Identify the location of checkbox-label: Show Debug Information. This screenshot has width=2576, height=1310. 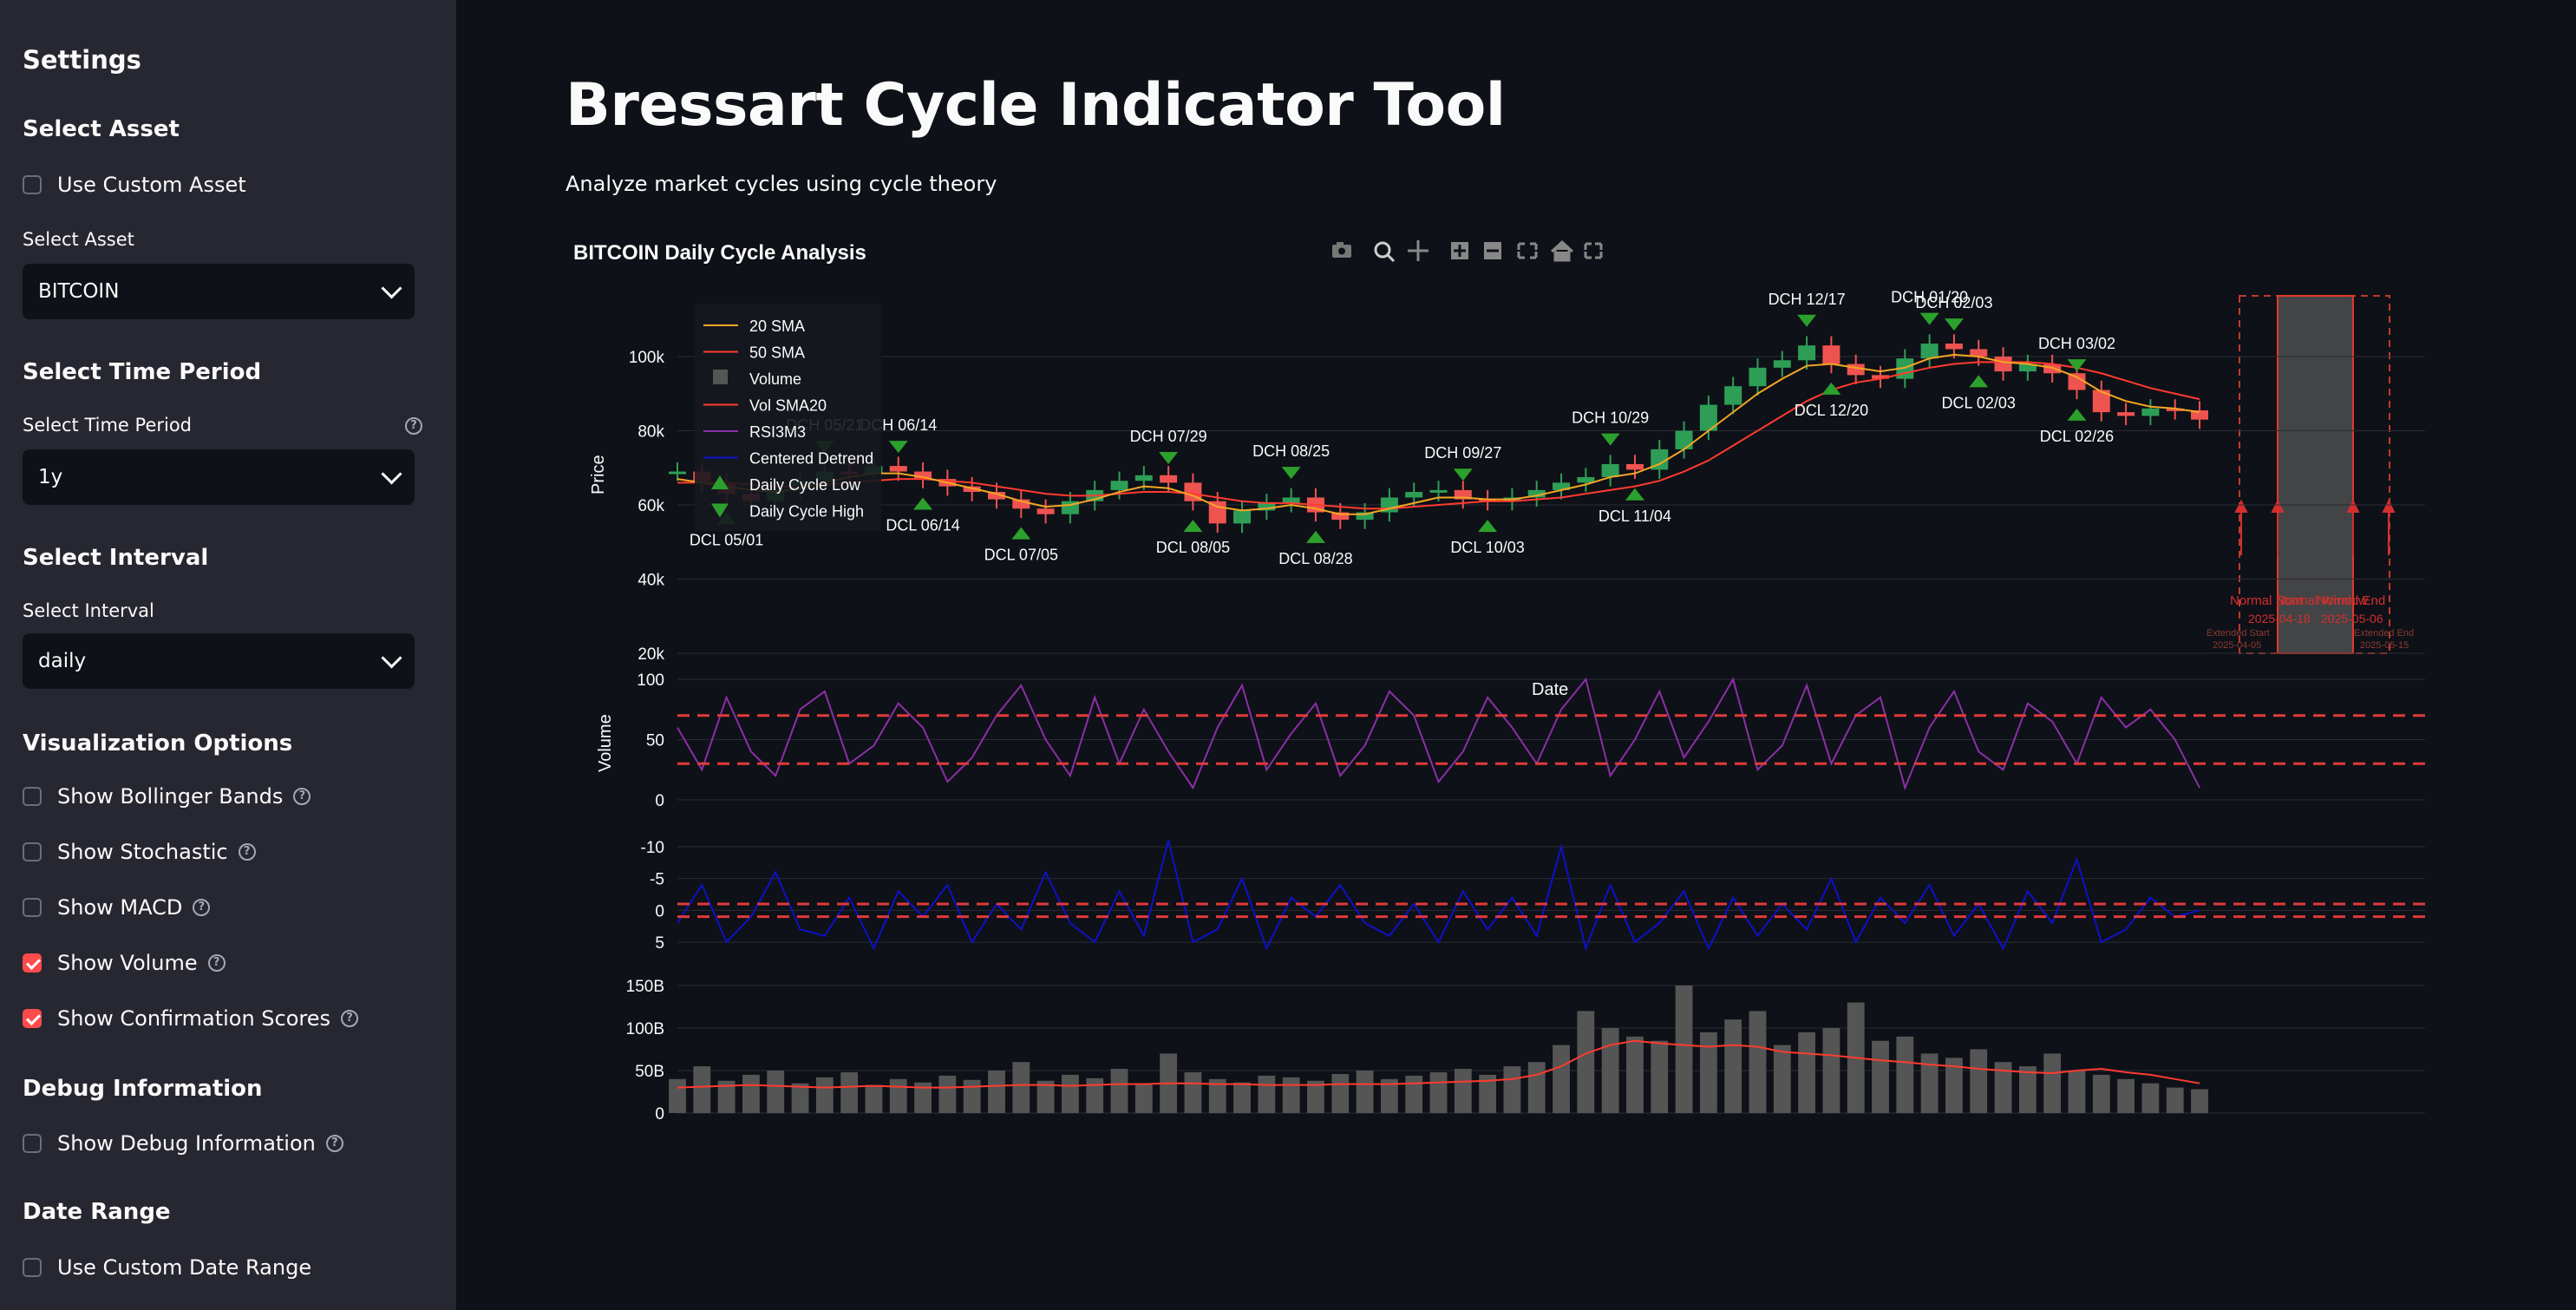
(186, 1143).